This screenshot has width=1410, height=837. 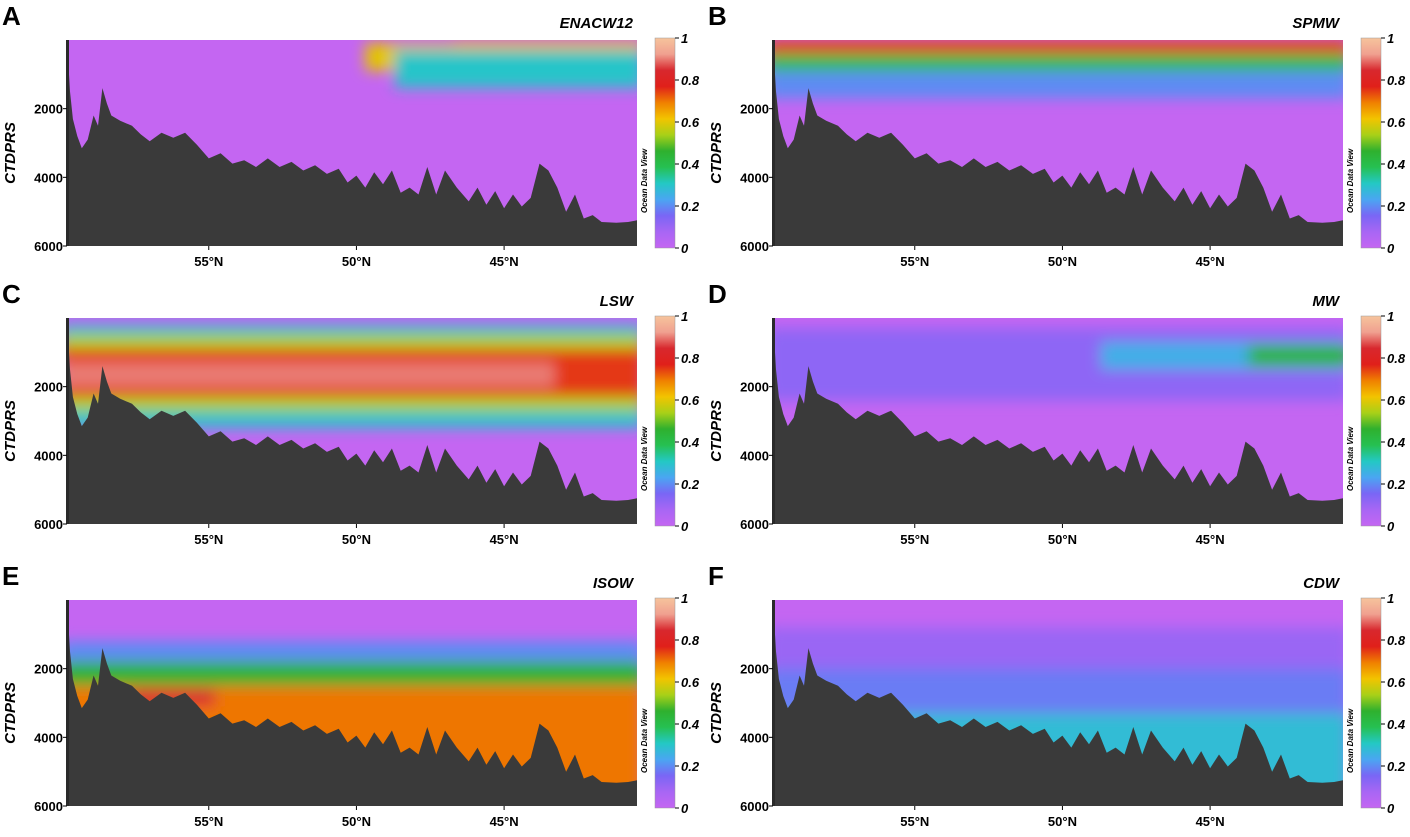 I want to click on panel-title: CDW, so click(x=1322, y=583).